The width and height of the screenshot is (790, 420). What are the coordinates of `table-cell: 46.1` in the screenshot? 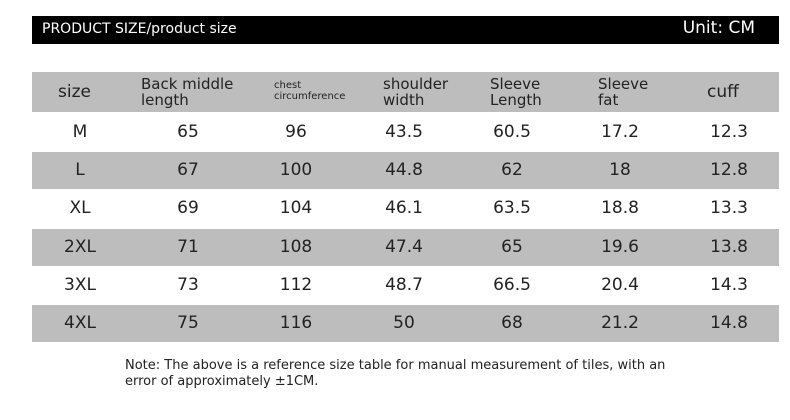 It's located at (404, 208).